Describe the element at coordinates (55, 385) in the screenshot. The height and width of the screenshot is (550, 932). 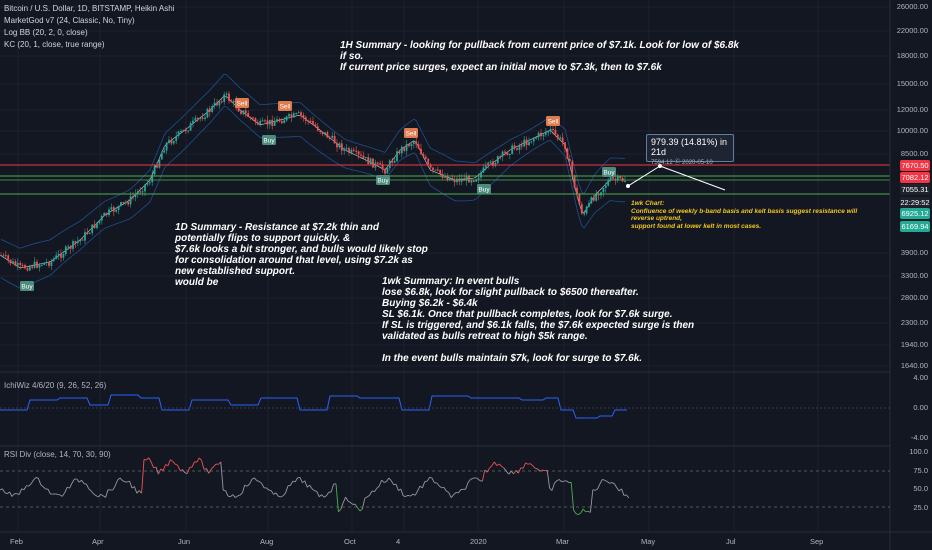
I see `ichiwiz-title: IchiWiz 4/6/20 (9, 26, 52, 26)` at that location.